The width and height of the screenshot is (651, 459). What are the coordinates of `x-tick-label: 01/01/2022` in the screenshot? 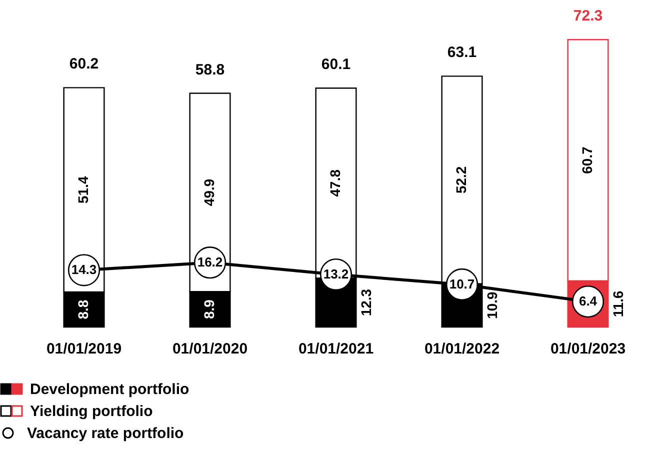 It's located at (462, 349).